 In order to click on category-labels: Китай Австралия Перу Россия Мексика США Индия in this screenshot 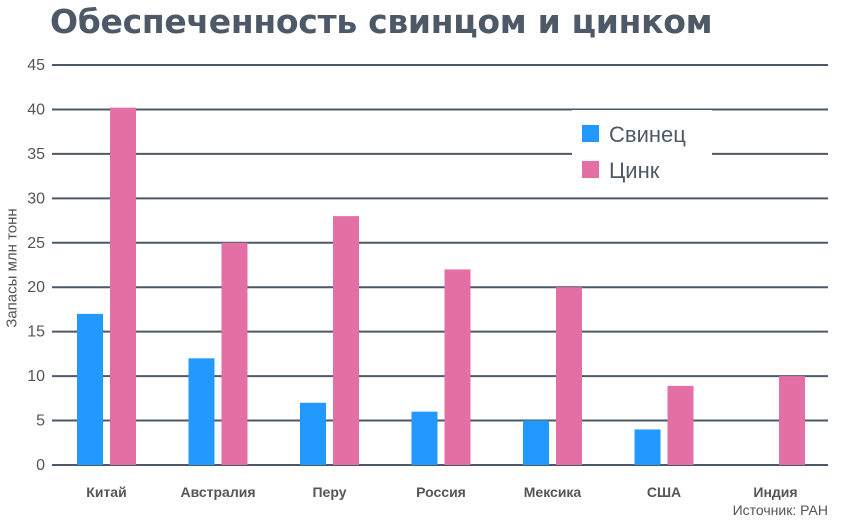, I will do `click(441, 492)`.